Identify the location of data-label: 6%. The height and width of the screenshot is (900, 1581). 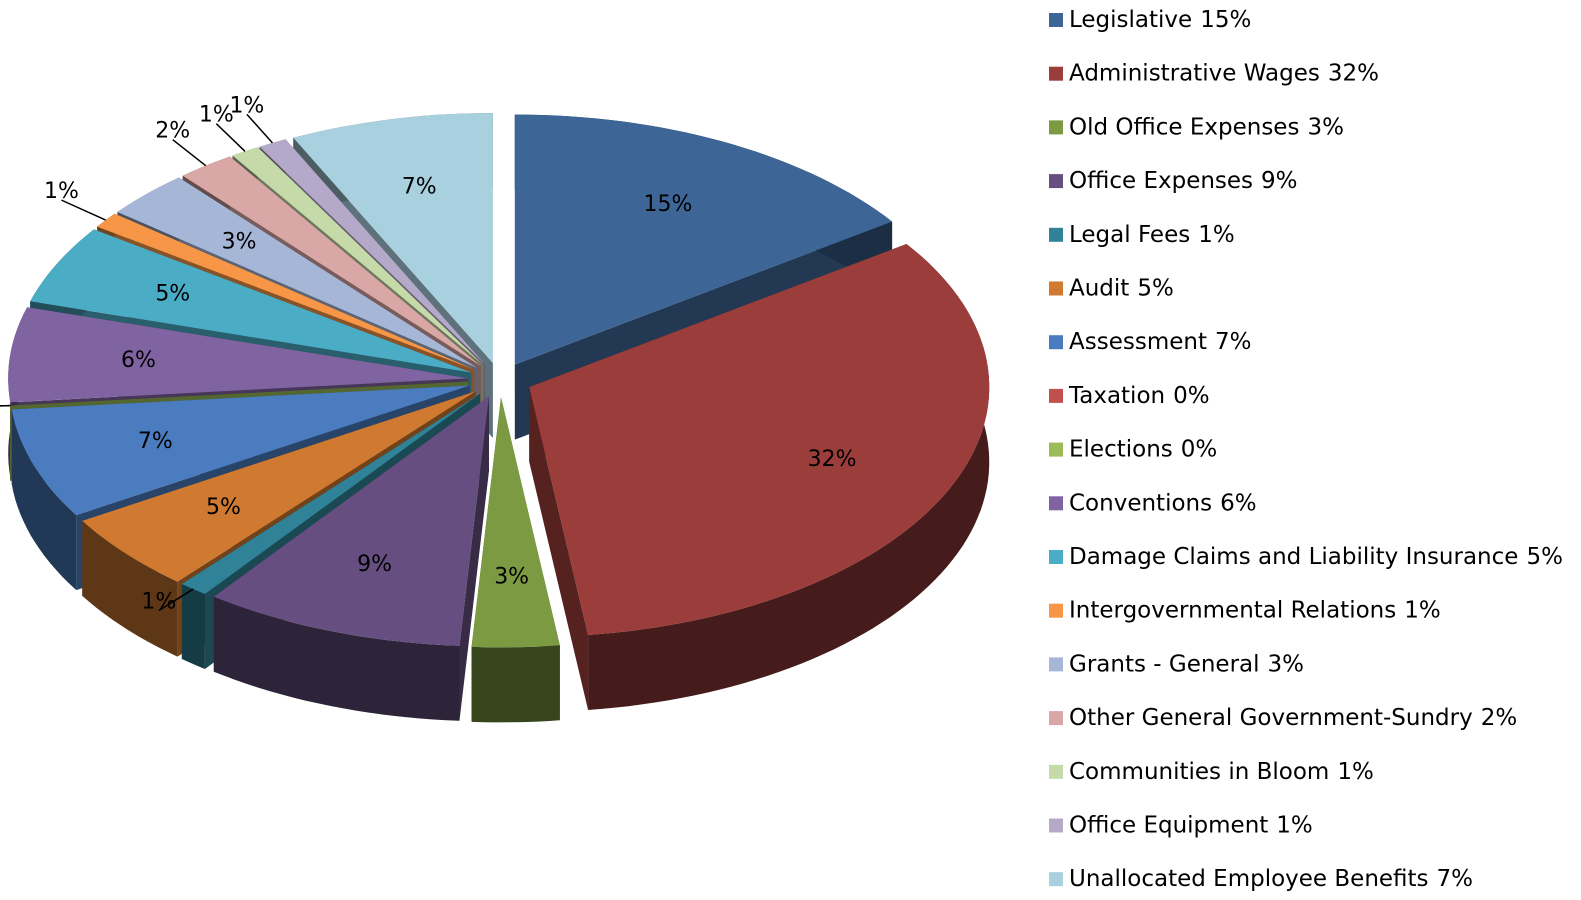
(138, 360).